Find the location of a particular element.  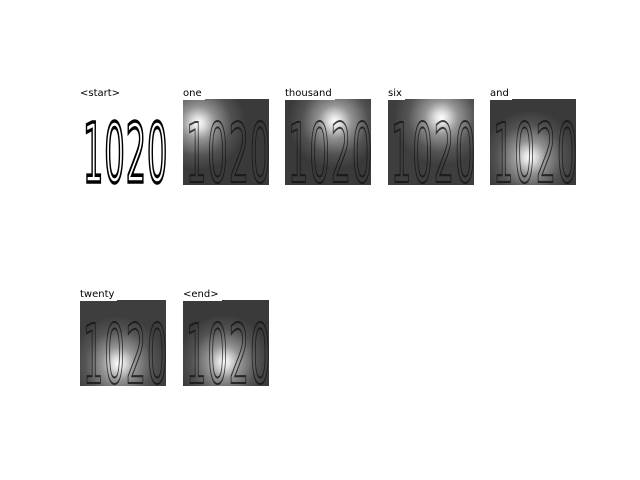

panel-start: <start> 1020 is located at coordinates (122, 136).